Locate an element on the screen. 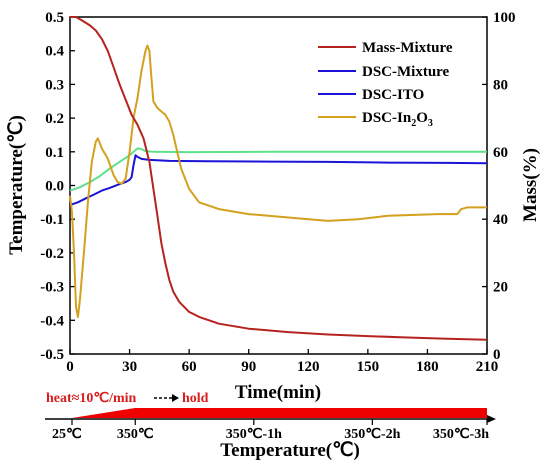 The width and height of the screenshot is (550, 471). y-left-tick-label: 0.3 is located at coordinates (54, 85).